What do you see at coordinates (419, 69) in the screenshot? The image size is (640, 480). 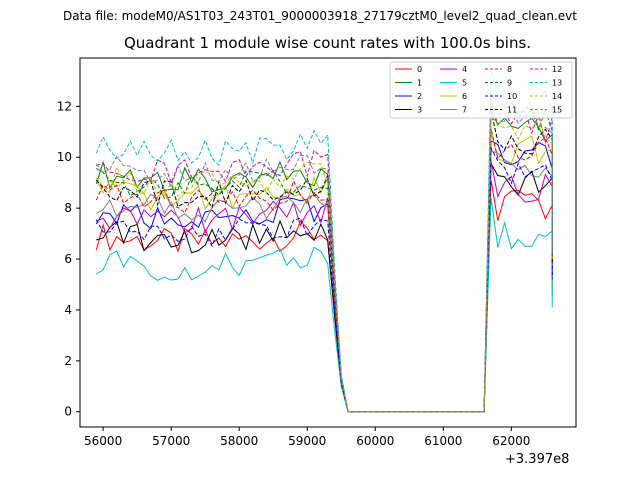 I see `legend-label-0: 0` at bounding box center [419, 69].